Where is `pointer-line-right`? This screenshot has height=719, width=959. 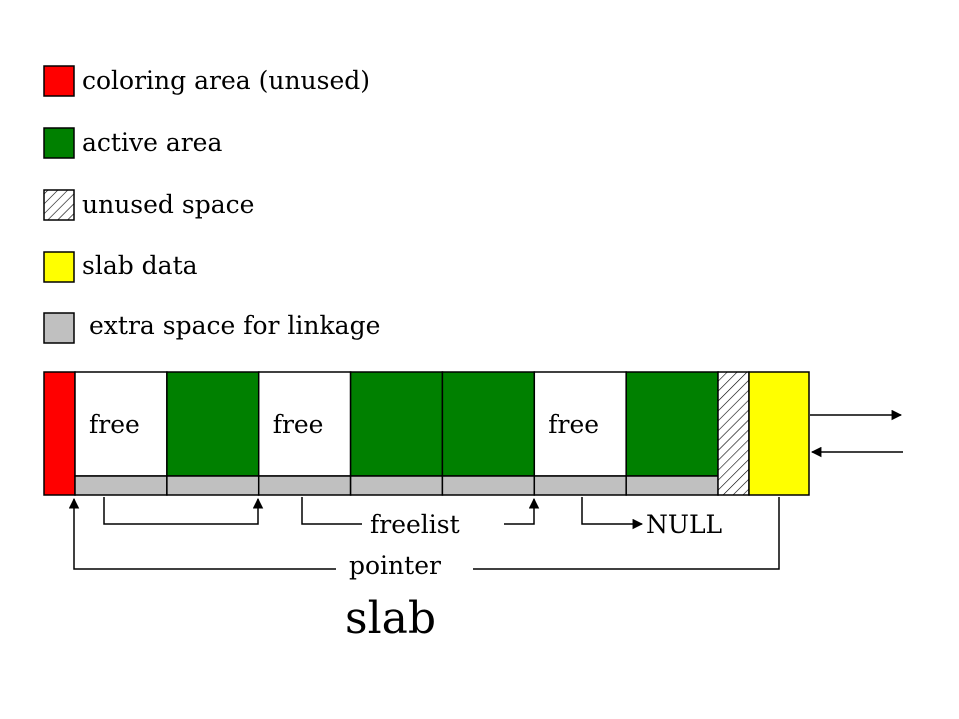
pointer-line-right is located at coordinates (626, 533).